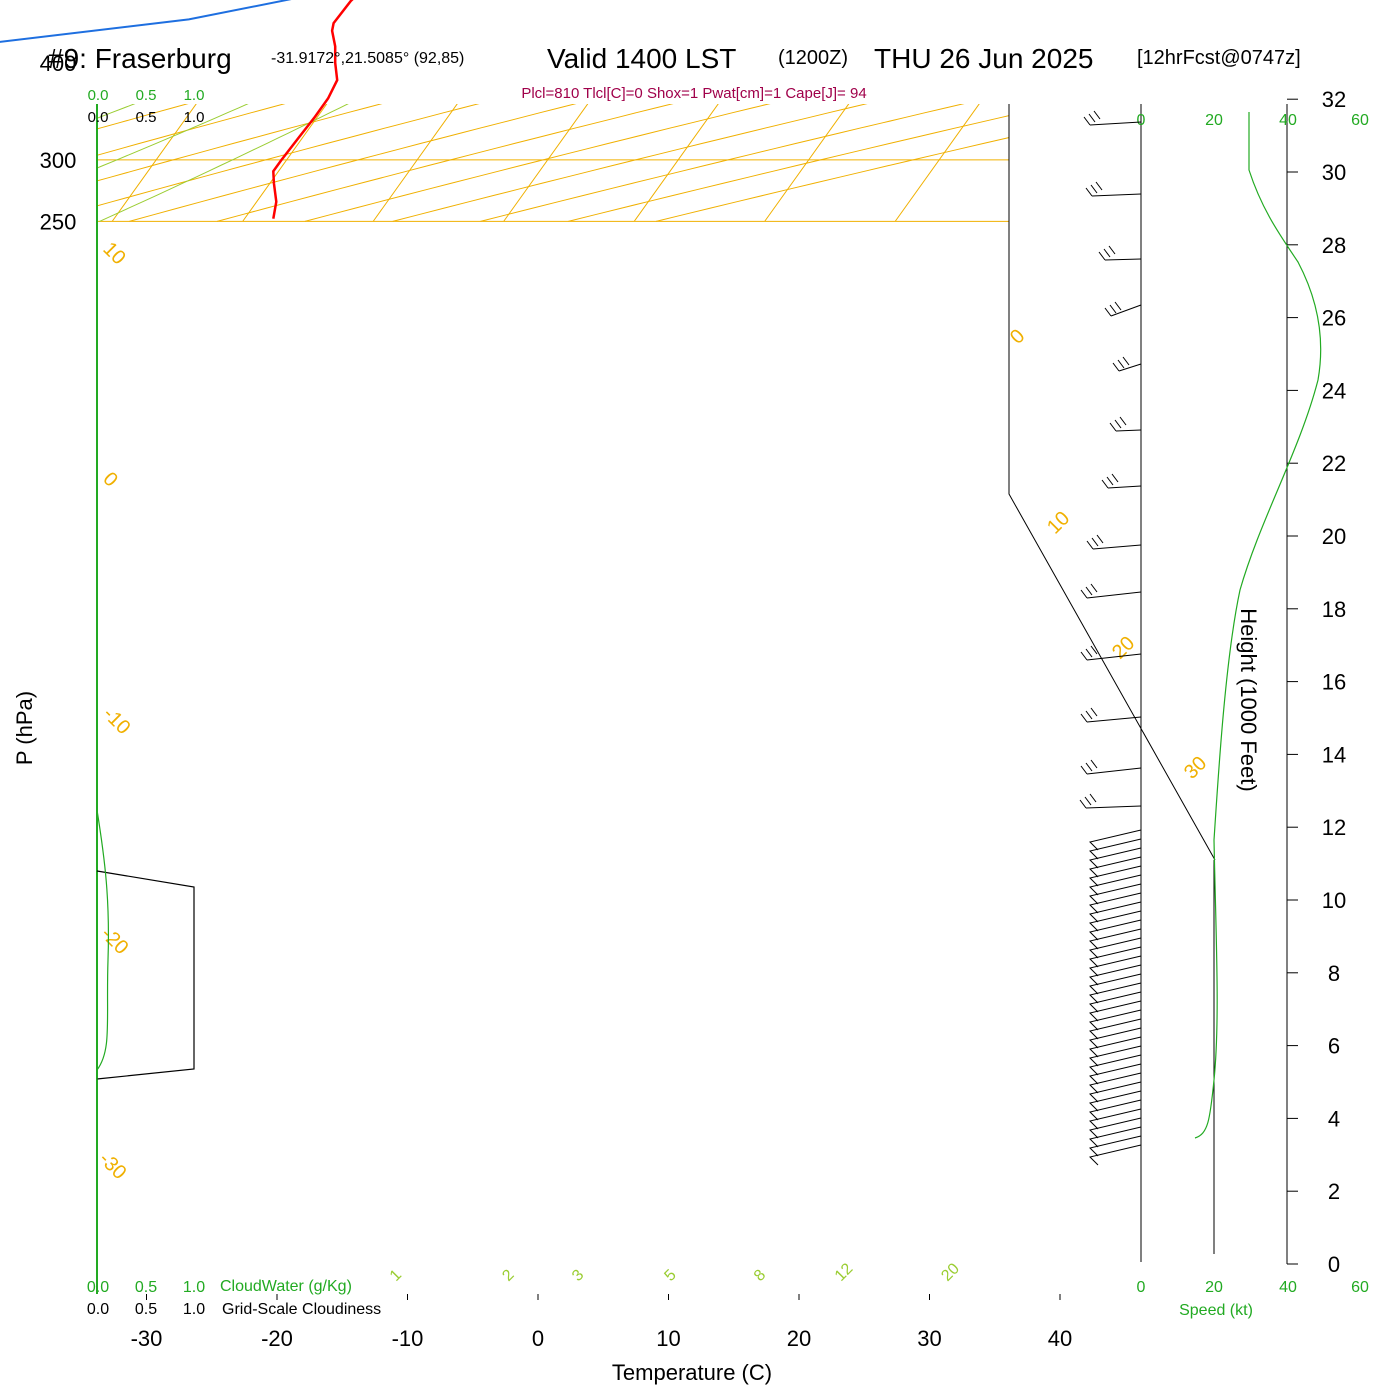 The width and height of the screenshot is (1400, 1400). Describe the element at coordinates (194, 1287) in the screenshot. I see `cloudwater-tick-bottom: 1.0` at that location.